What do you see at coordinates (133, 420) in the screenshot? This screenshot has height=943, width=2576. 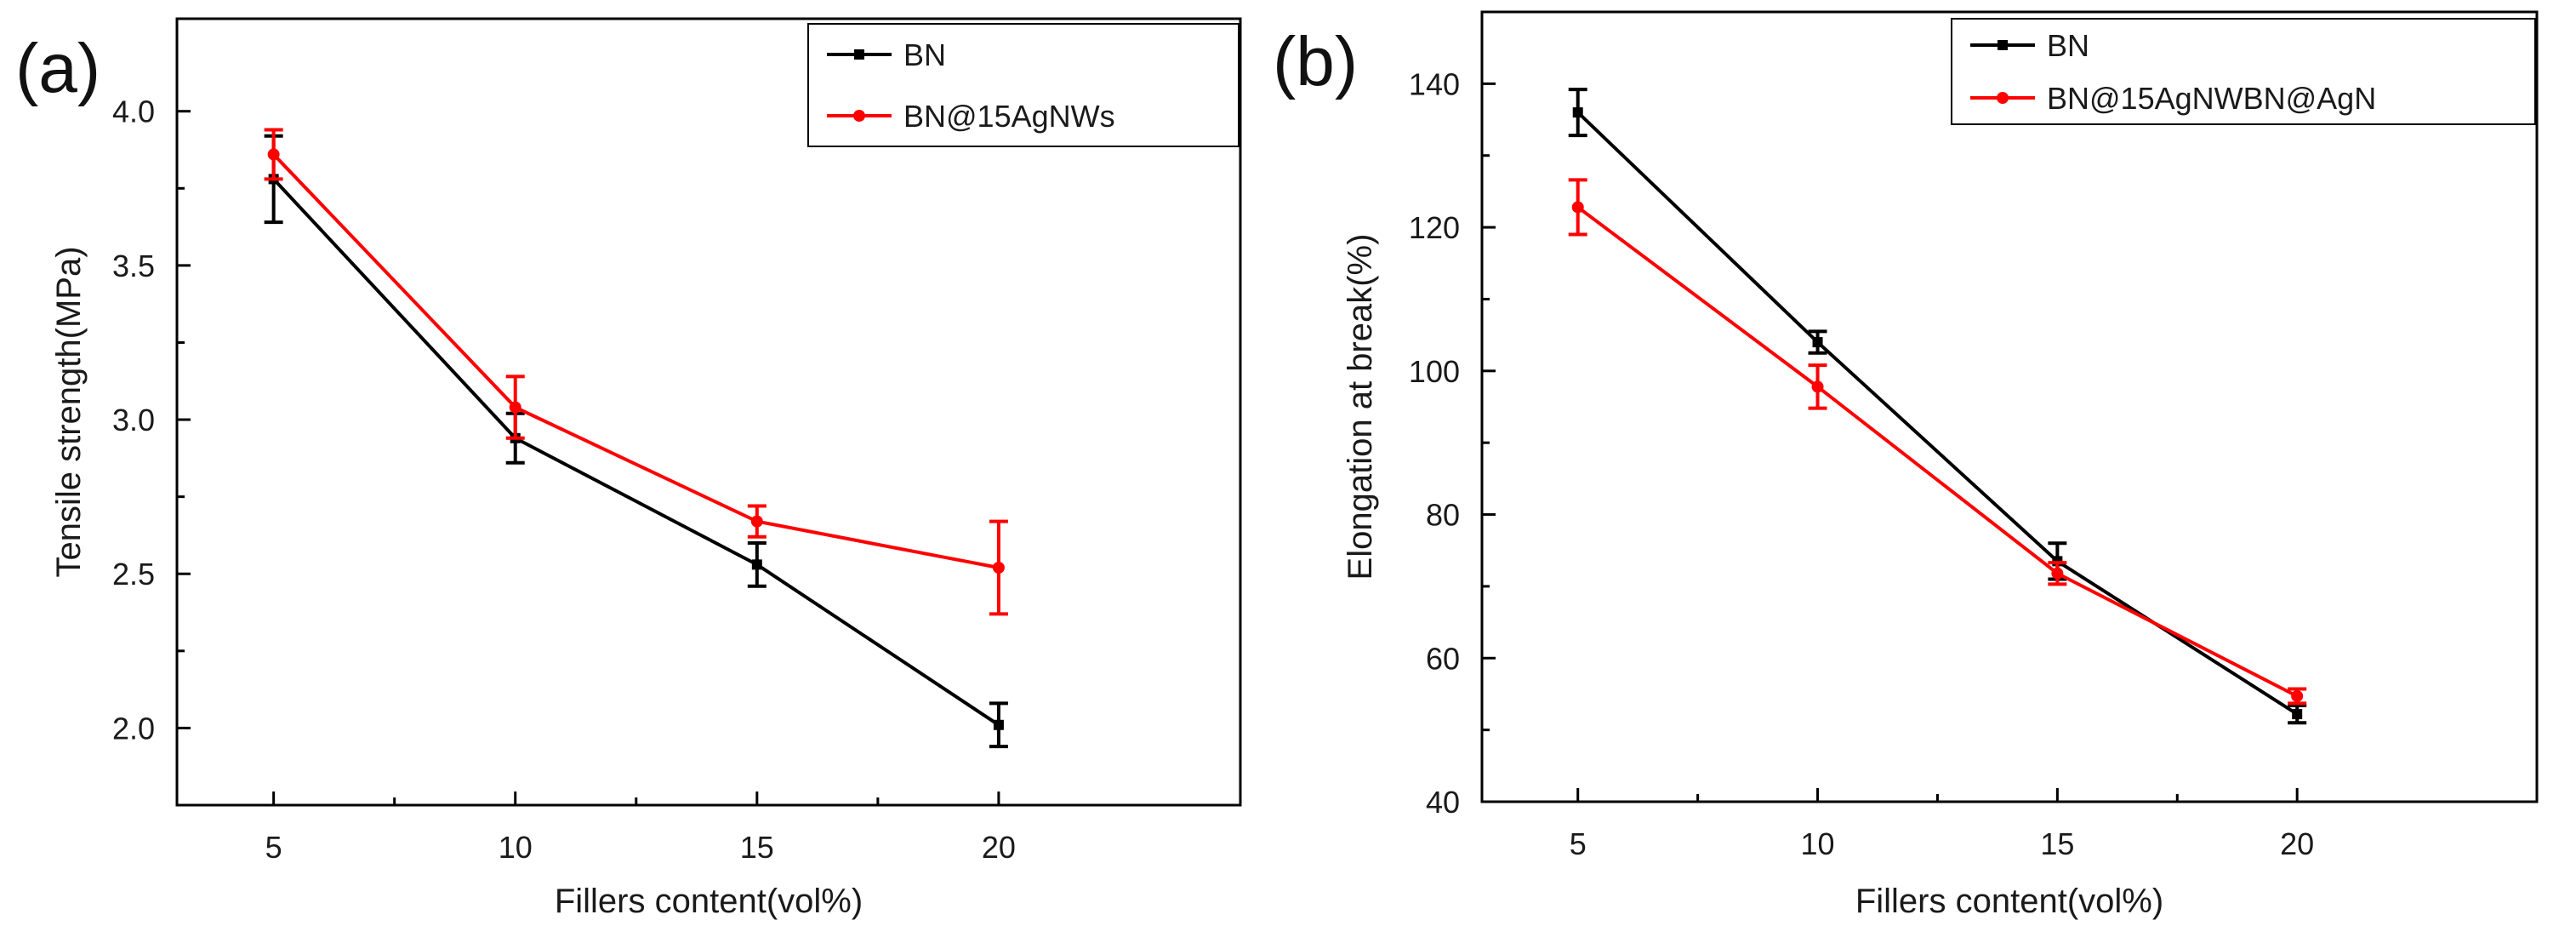 I see `y-tick-label: 3.0` at bounding box center [133, 420].